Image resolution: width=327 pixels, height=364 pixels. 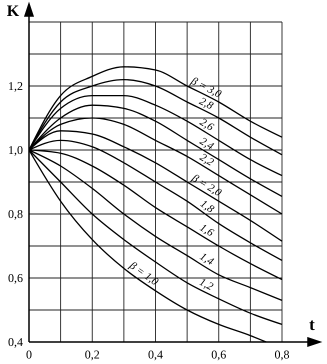 I want to click on x-tick-label: 0,4, so click(x=155, y=355).